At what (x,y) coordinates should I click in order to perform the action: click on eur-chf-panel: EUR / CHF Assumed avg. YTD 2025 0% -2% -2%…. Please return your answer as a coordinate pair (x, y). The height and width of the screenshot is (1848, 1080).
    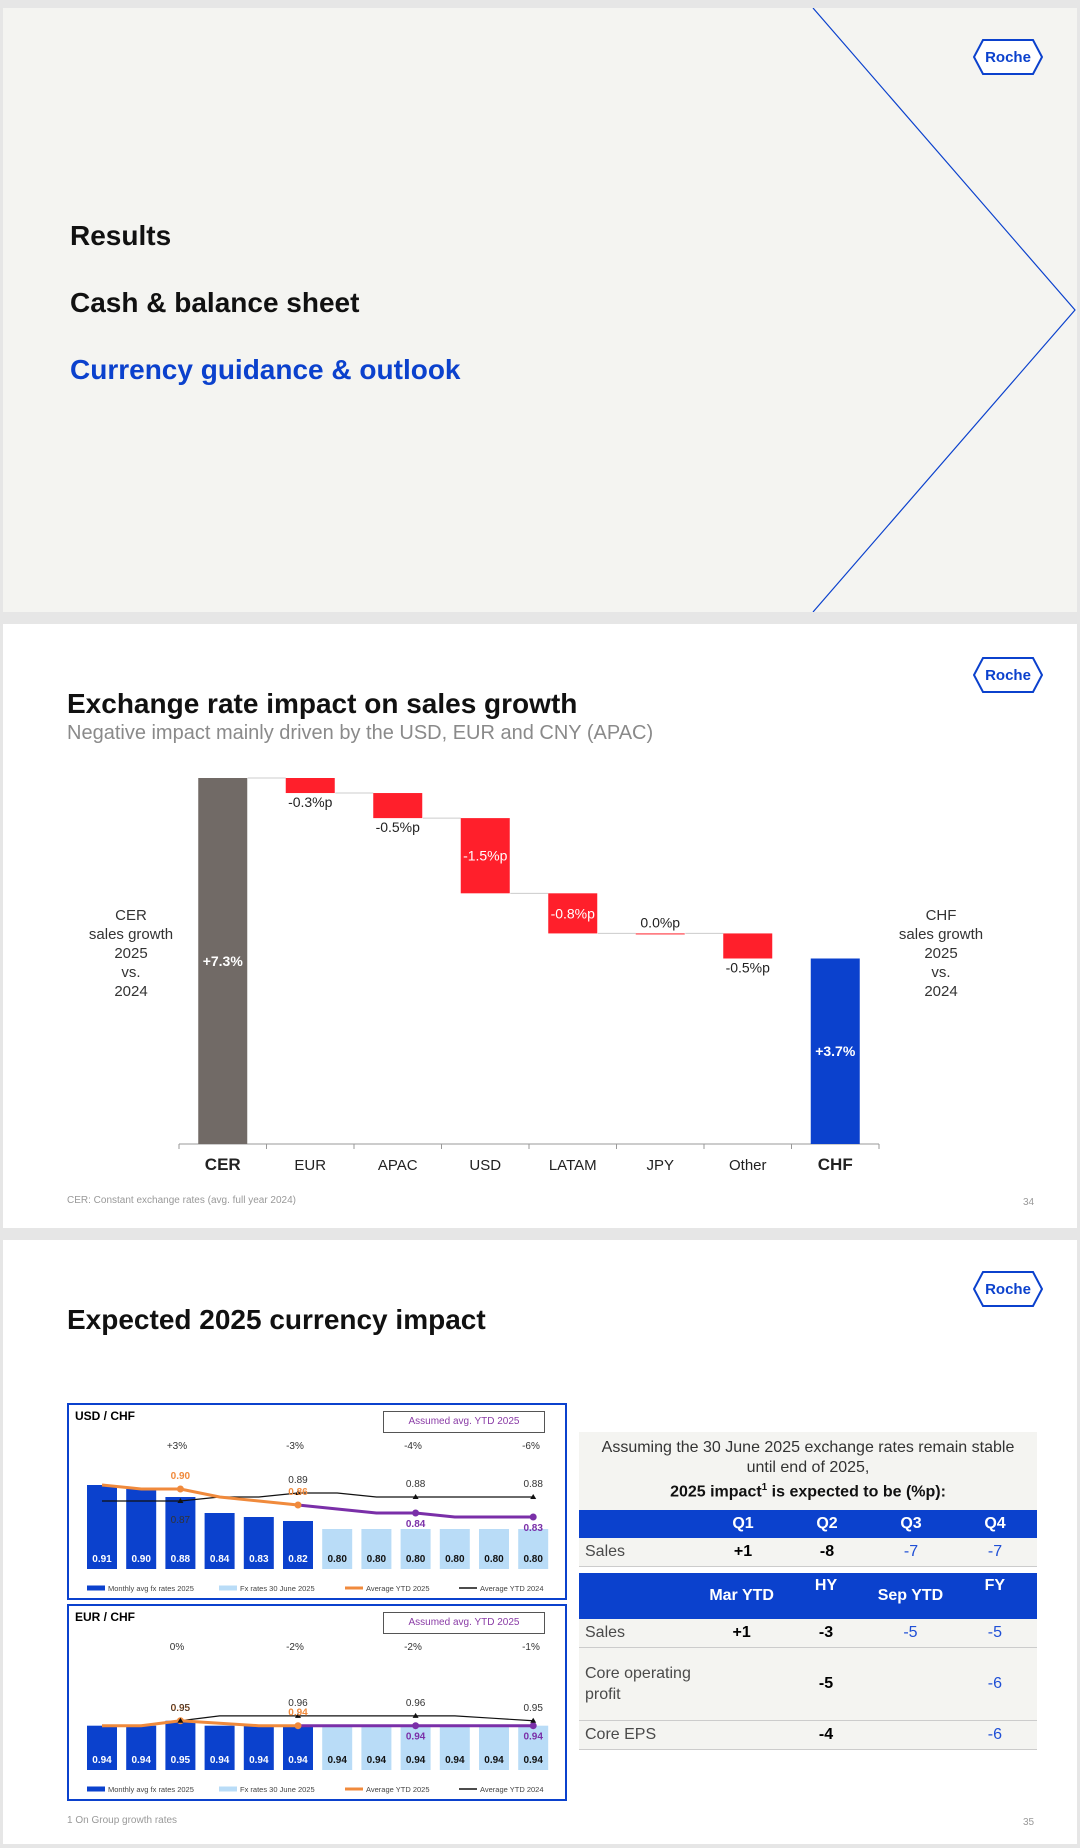
    Looking at the image, I should click on (317, 1702).